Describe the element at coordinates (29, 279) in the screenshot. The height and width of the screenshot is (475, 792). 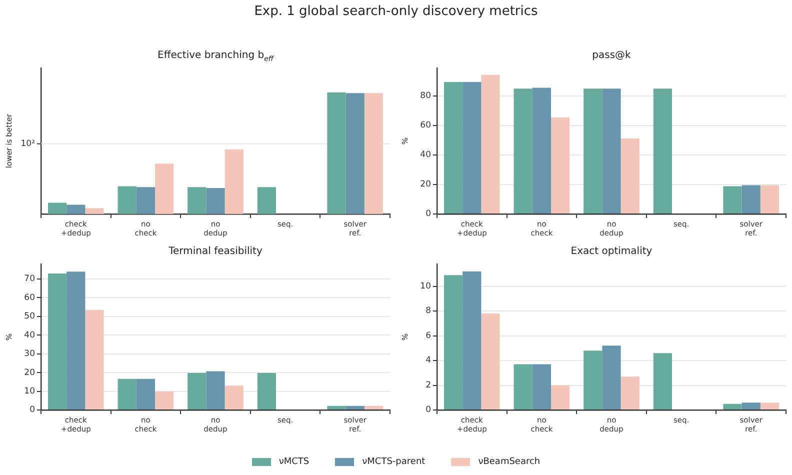
I see `y-tick-label: 70` at that location.